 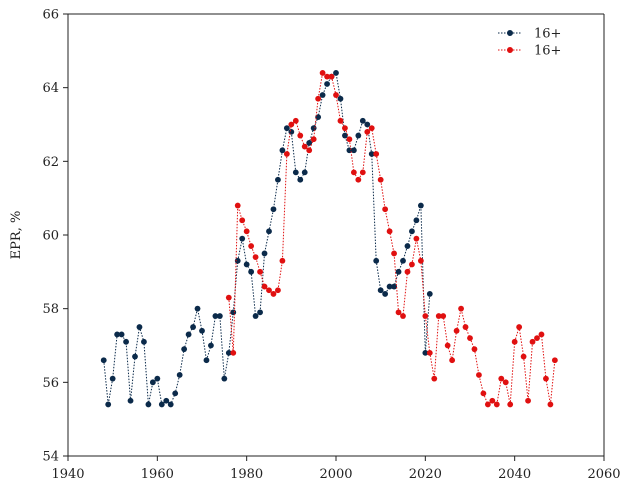 I want to click on x-tick-label-2040: 2040, so click(x=514, y=474).